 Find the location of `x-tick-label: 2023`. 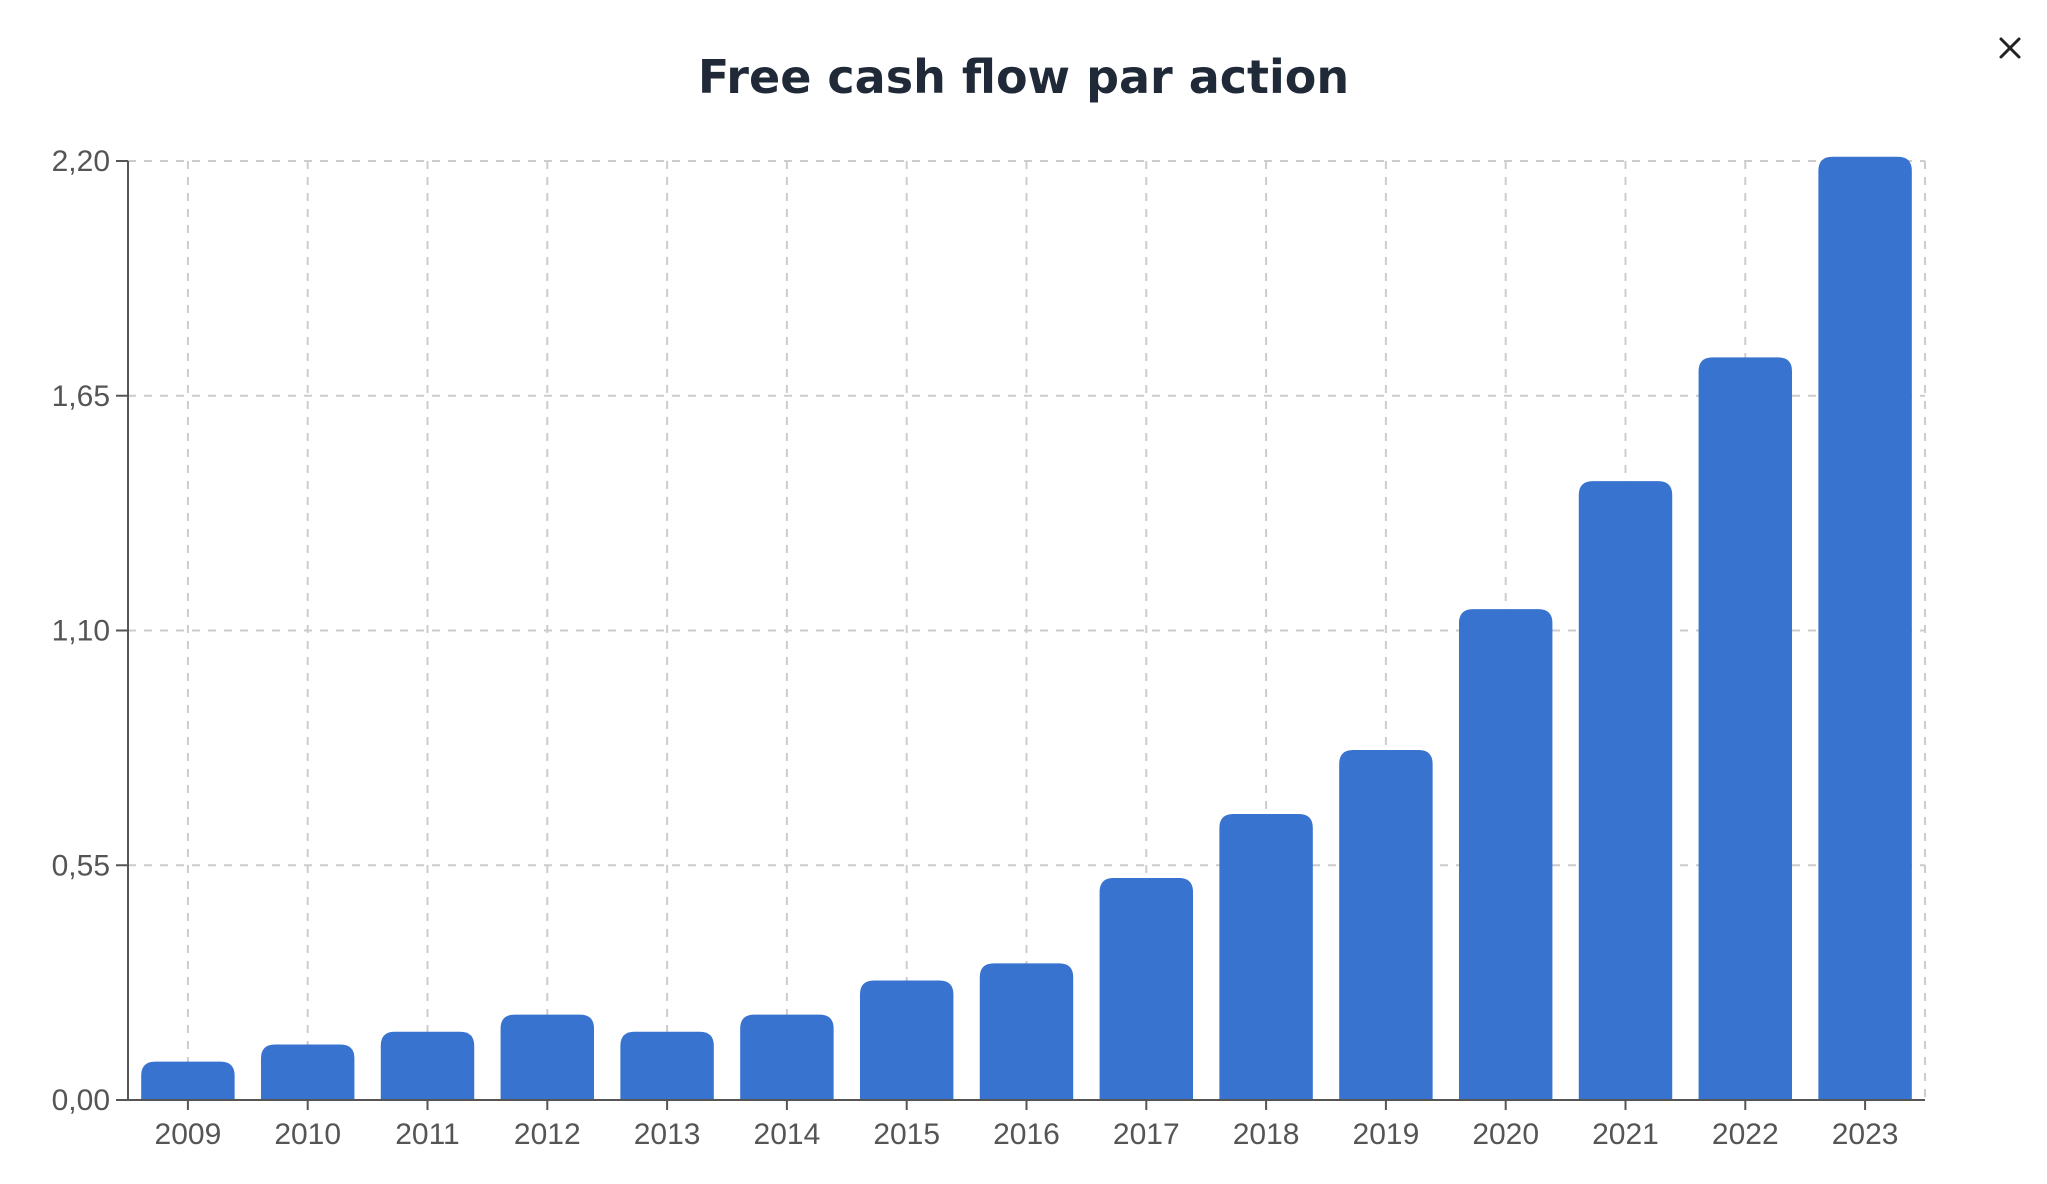

x-tick-label: 2023 is located at coordinates (1865, 1134).